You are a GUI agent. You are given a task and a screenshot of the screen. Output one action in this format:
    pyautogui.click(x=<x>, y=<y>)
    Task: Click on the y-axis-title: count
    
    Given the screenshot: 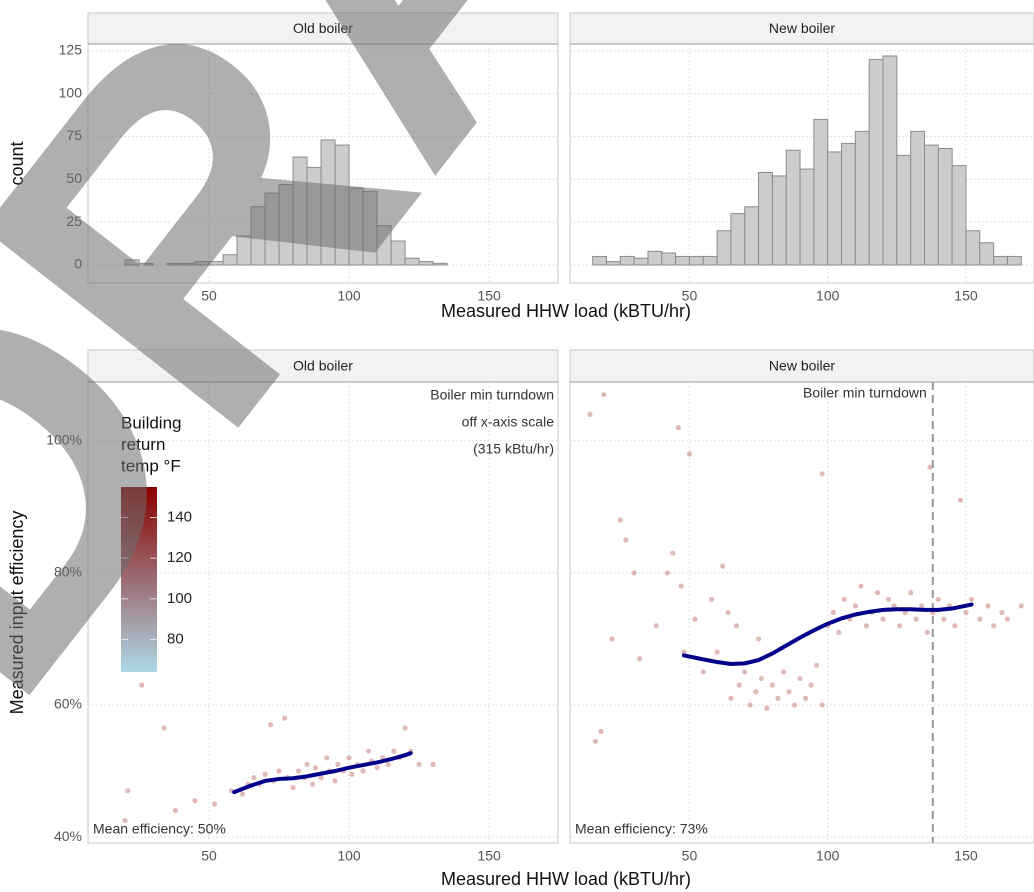 What is the action you would take?
    pyautogui.click(x=17, y=163)
    